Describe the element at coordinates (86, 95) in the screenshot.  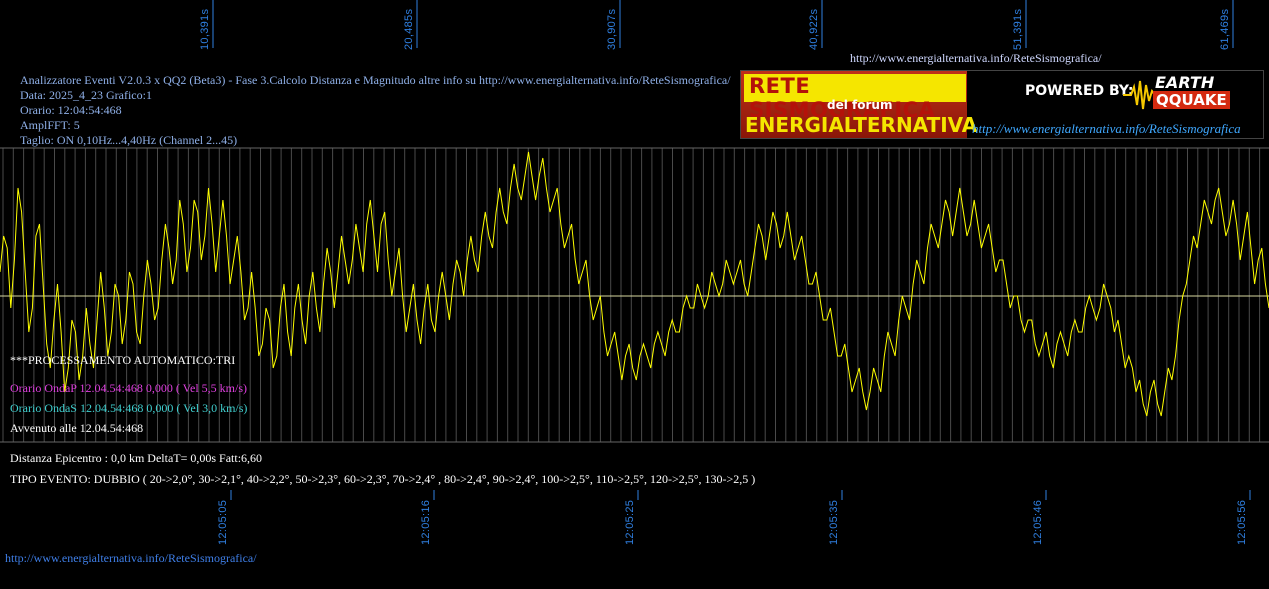
I see `info-line-date: Data: 2025_4_23 Grafico:1` at that location.